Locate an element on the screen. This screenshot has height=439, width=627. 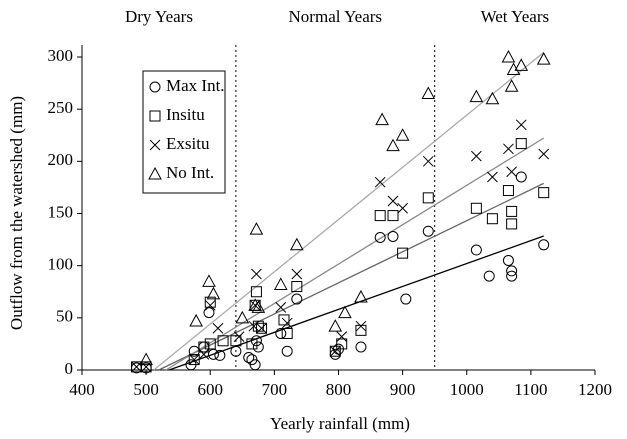
y-tick-label: 150 is located at coordinates (61, 211).